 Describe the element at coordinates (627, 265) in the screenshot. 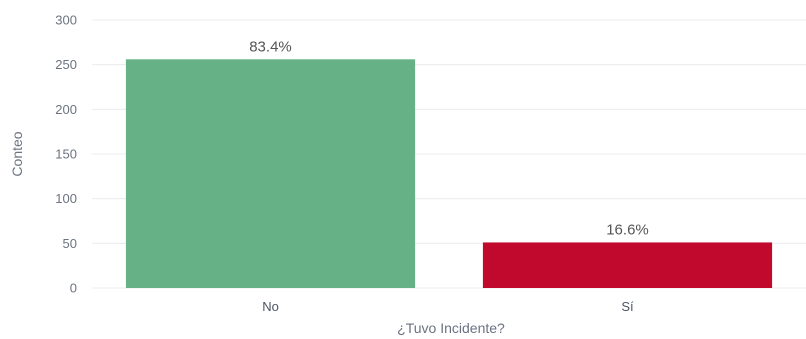

I see `bar-si` at that location.